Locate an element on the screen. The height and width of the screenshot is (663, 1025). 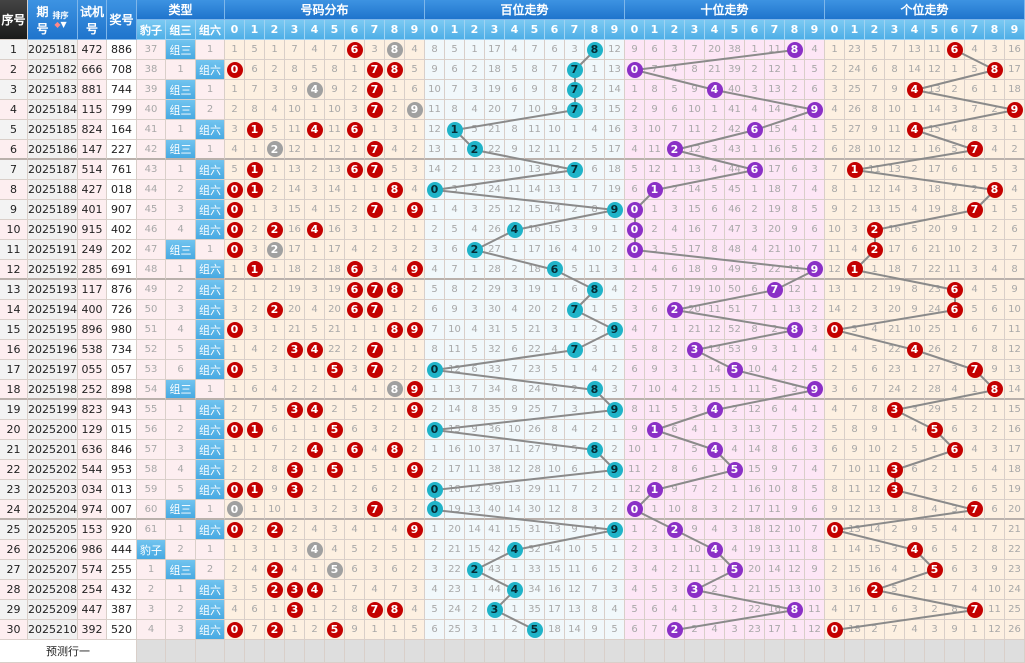
row-issue: 2025200 is located at coordinates (53, 430).